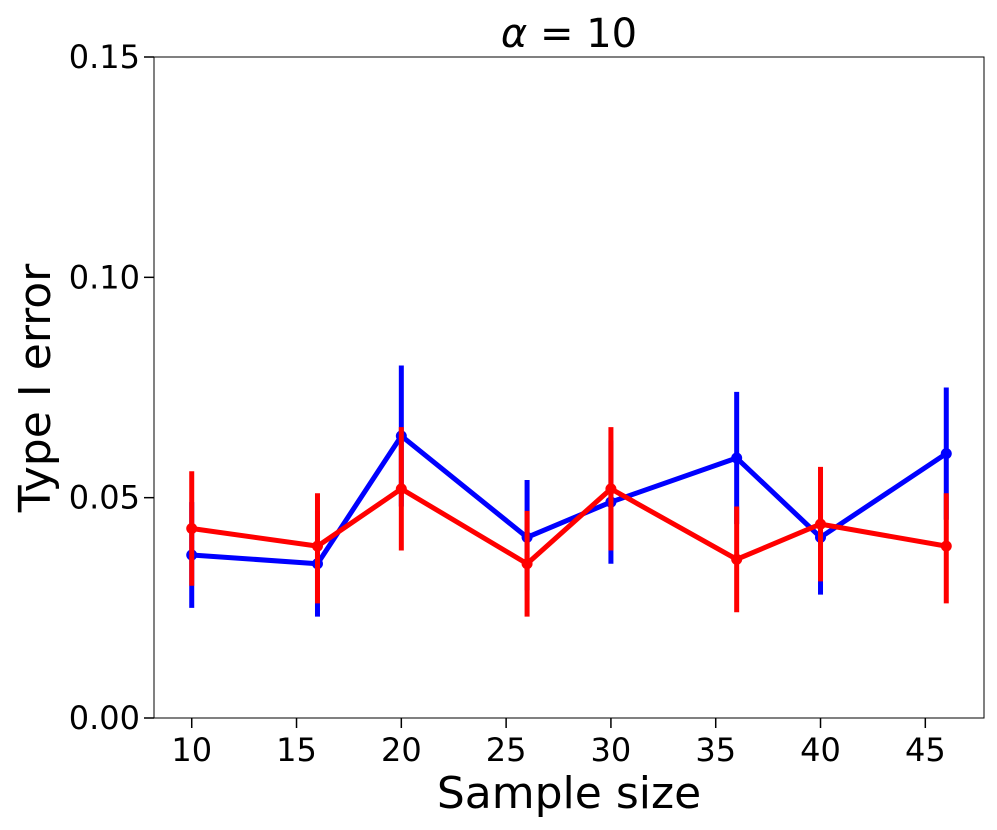  What do you see at coordinates (582, 34) in the screenshot?
I see `chart-title-value: = 10` at bounding box center [582, 34].